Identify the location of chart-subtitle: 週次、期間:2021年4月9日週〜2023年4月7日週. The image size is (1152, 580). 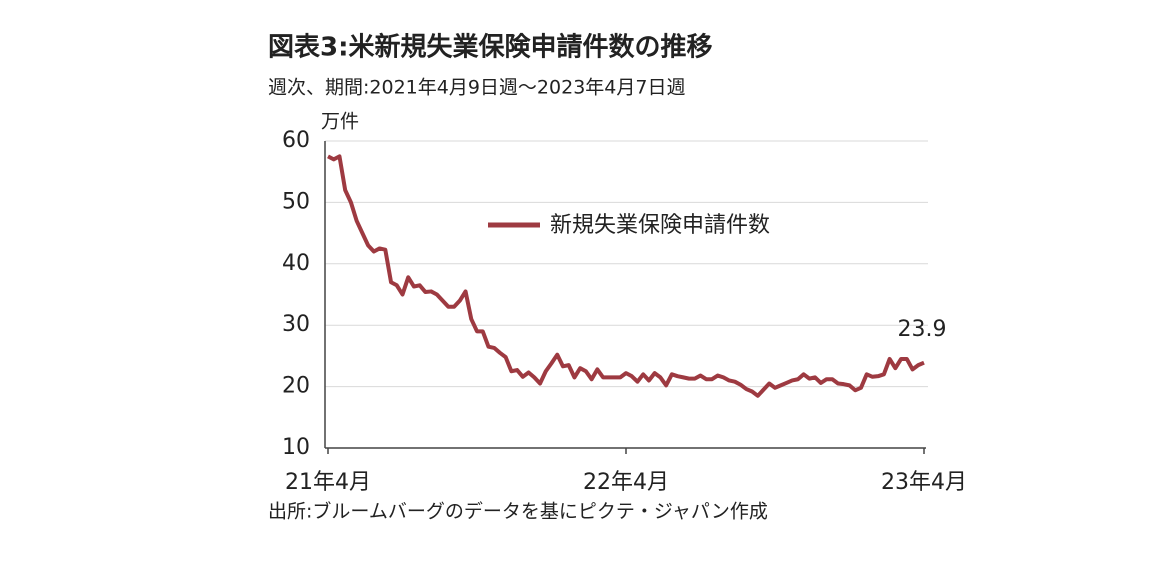
(476, 88).